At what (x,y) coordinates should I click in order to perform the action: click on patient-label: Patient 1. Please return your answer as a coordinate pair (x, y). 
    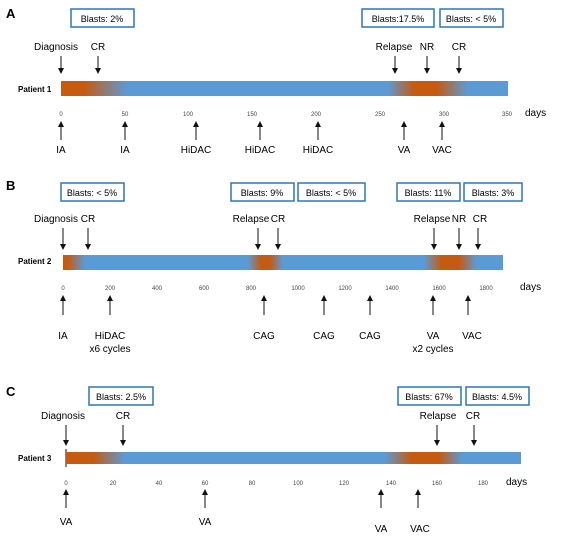
    Looking at the image, I should click on (35, 89).